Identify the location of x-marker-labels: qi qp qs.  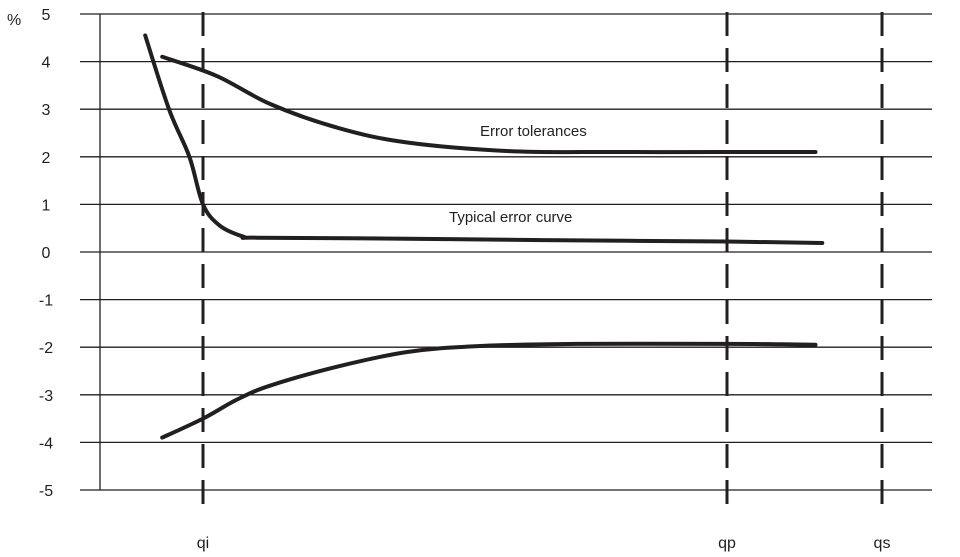
(544, 543).